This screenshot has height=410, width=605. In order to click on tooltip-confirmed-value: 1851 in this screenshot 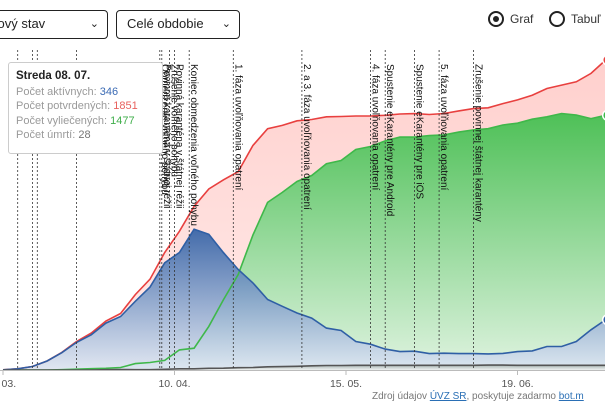, I will do `click(125, 106)`.